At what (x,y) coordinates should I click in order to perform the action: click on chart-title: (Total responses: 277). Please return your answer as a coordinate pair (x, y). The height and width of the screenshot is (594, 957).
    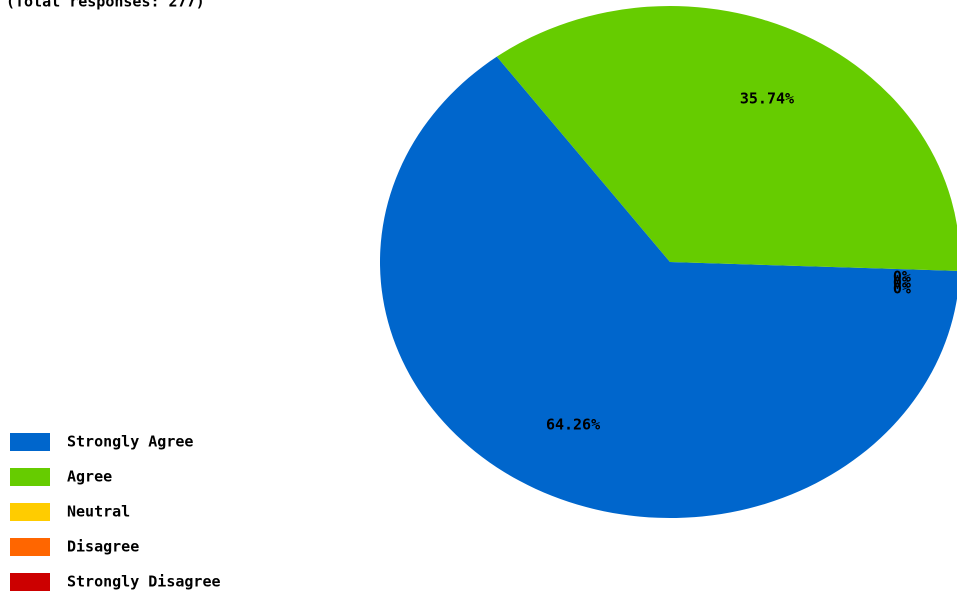
    Looking at the image, I should click on (105, 5).